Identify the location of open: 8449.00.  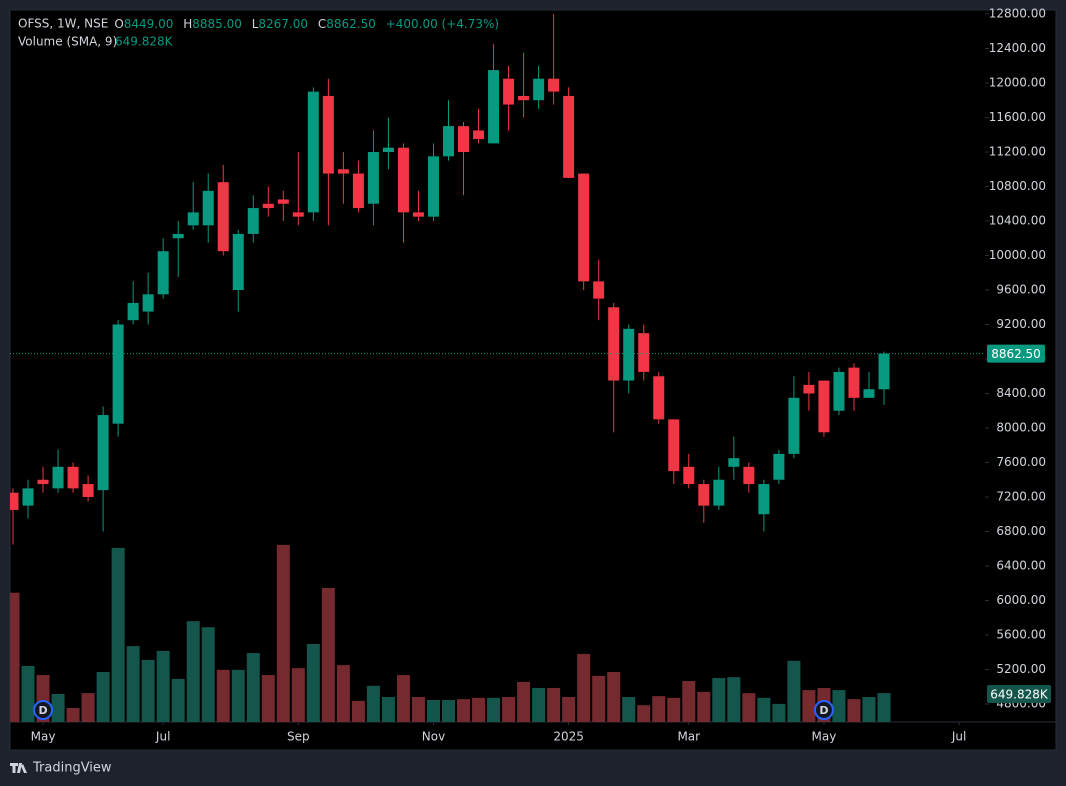
(149, 24).